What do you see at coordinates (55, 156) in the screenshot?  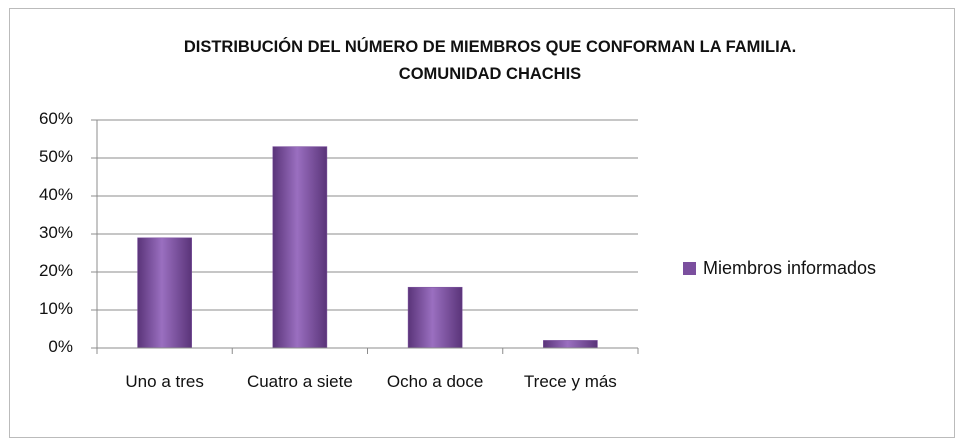 I see `y-tick-label: 50%` at bounding box center [55, 156].